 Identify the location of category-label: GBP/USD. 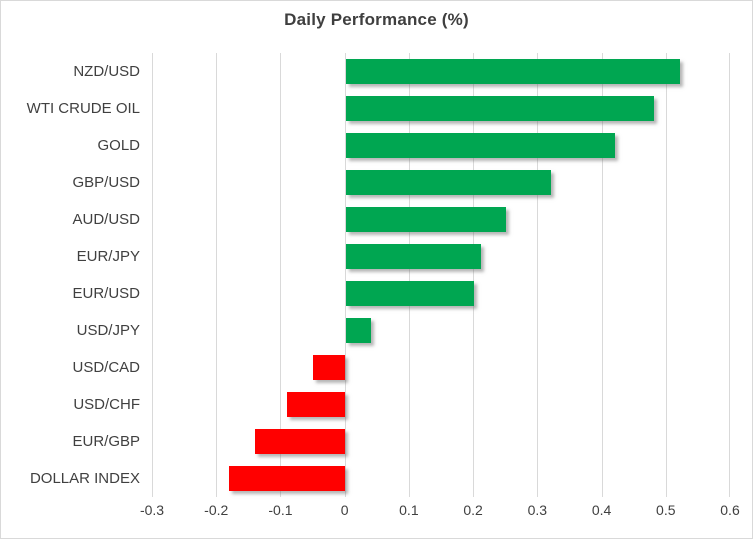
(106, 182).